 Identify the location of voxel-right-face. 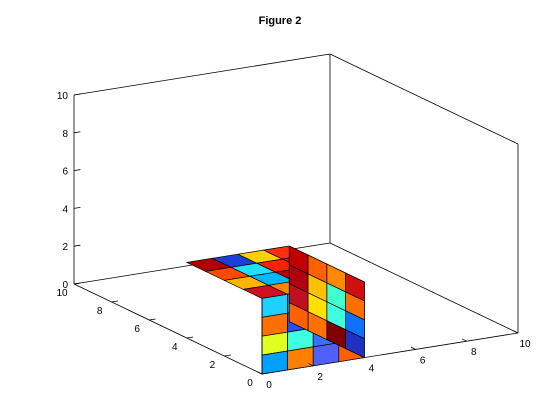
(298, 317).